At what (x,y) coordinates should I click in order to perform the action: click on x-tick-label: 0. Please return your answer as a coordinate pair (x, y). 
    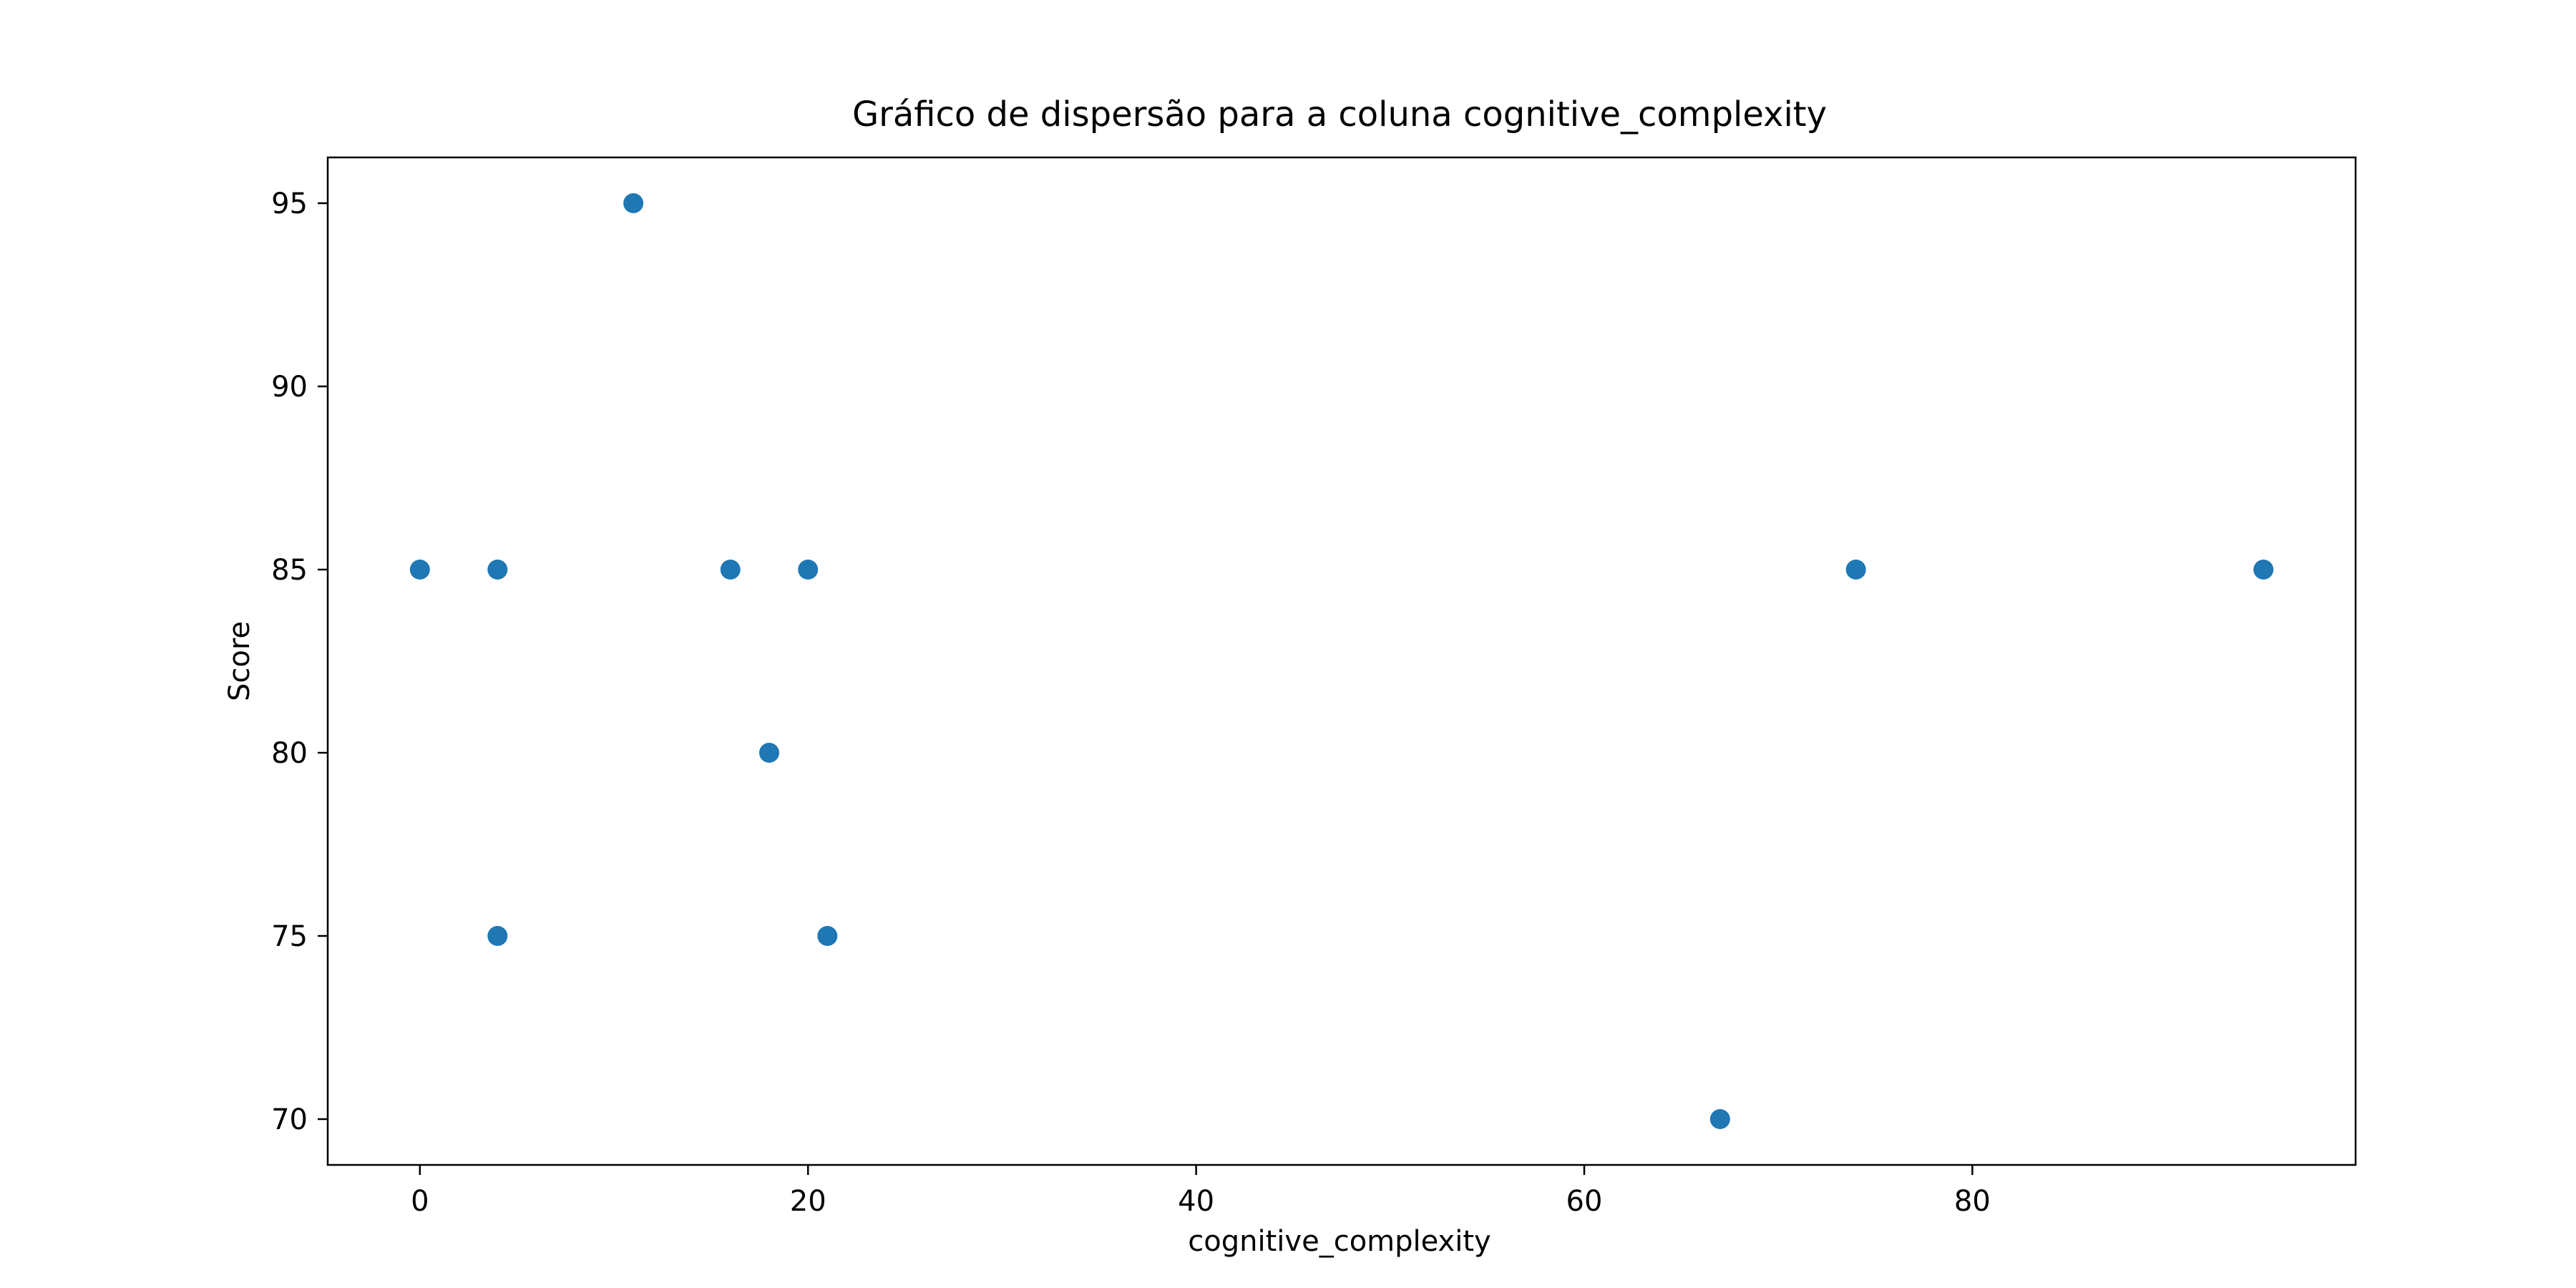
    Looking at the image, I should click on (420, 1201).